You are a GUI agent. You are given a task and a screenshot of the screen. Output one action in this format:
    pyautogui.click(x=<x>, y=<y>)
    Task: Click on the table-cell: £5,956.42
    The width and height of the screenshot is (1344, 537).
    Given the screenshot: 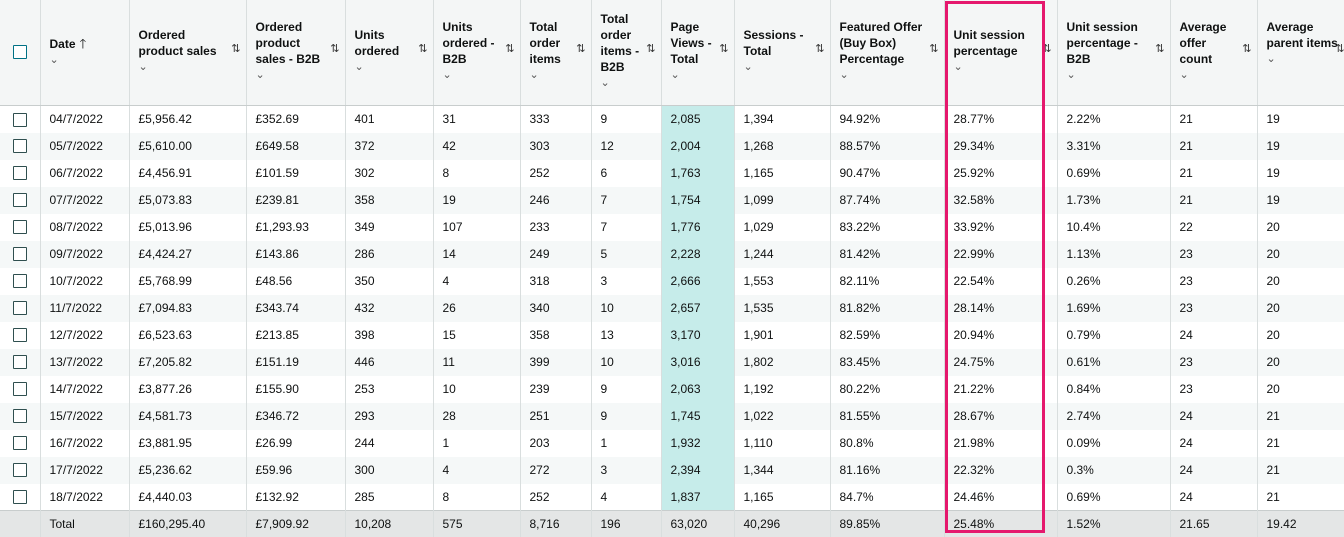 What is the action you would take?
    pyautogui.click(x=188, y=119)
    